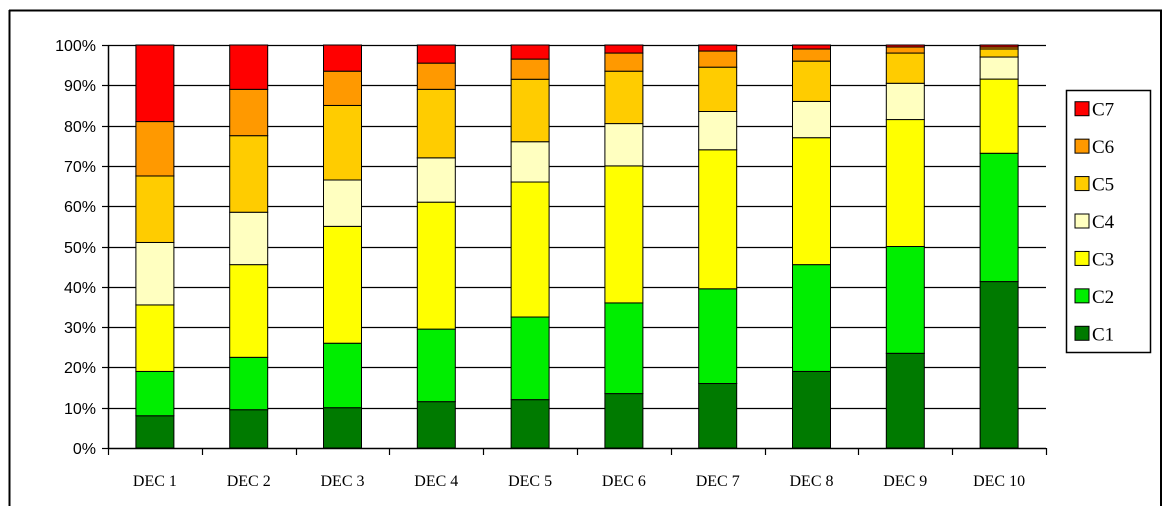 The image size is (1162, 506). I want to click on y-tick-label: 80%, so click(80, 127).